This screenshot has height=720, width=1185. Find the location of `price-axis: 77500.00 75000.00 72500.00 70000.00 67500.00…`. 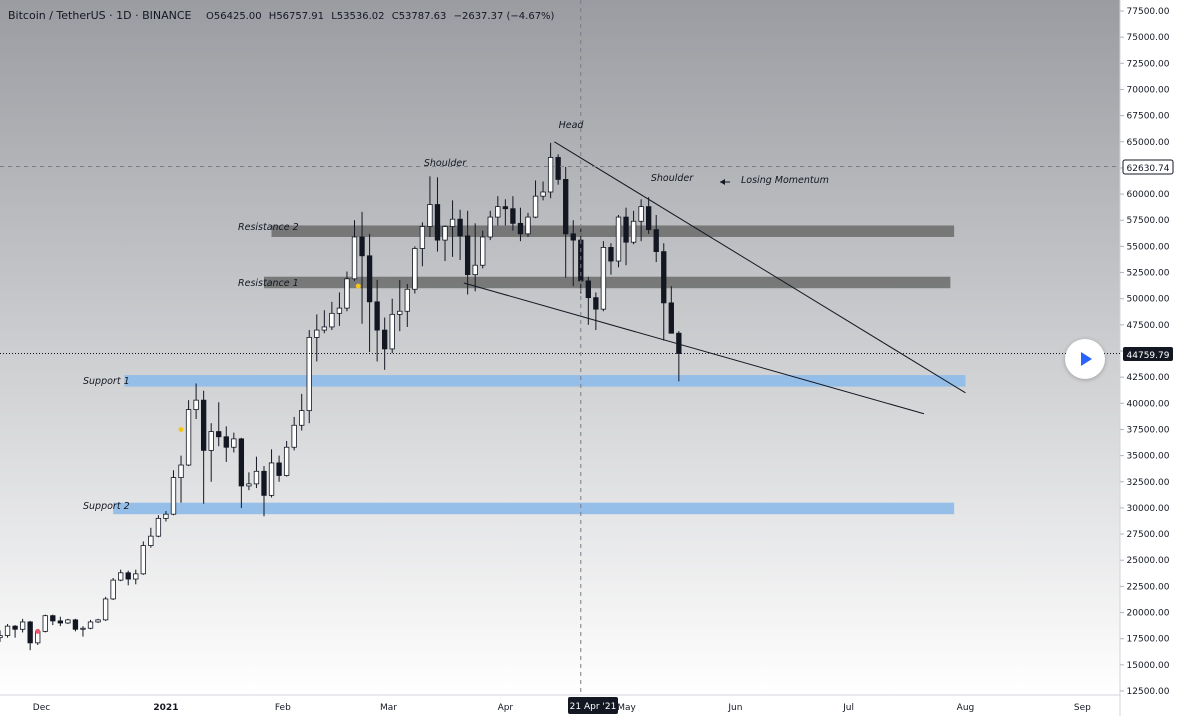

price-axis: 77500.00 75000.00 72500.00 70000.00 67500.00… is located at coordinates (1145, 352).